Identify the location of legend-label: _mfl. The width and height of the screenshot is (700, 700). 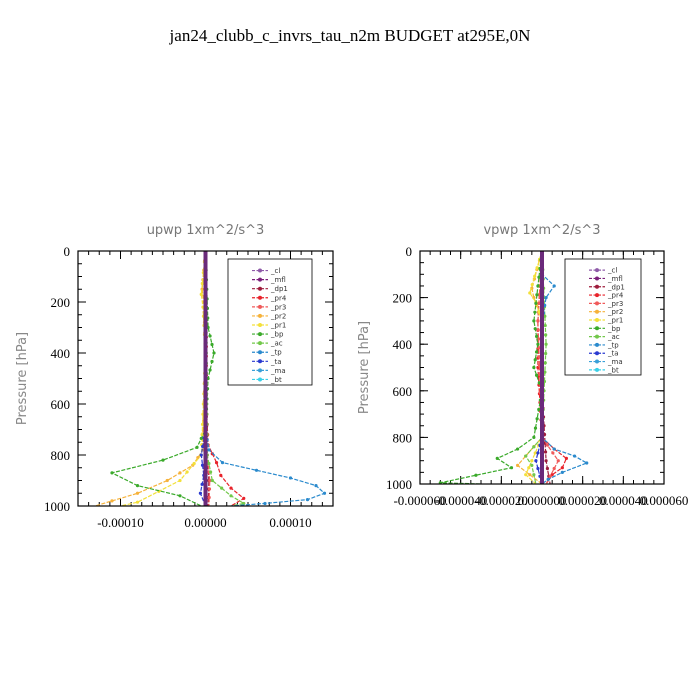
(615, 279).